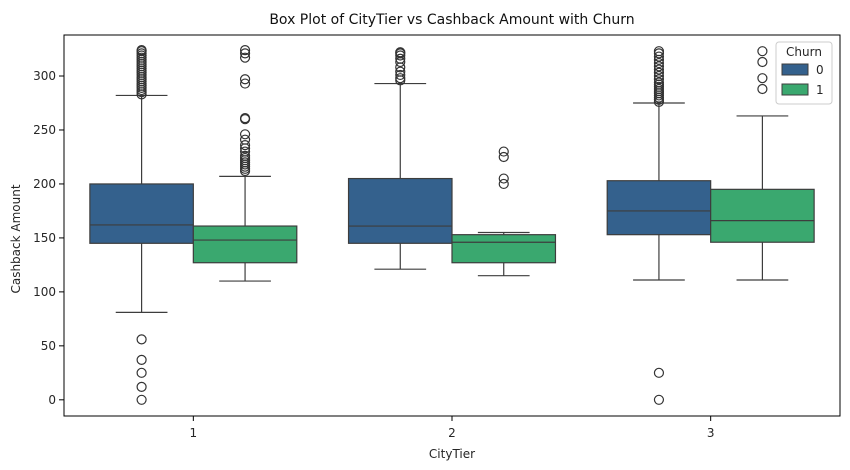 Image resolution: width=850 pixels, height=470 pixels. What do you see at coordinates (452, 454) in the screenshot?
I see `x-axis-title: CityTier` at bounding box center [452, 454].